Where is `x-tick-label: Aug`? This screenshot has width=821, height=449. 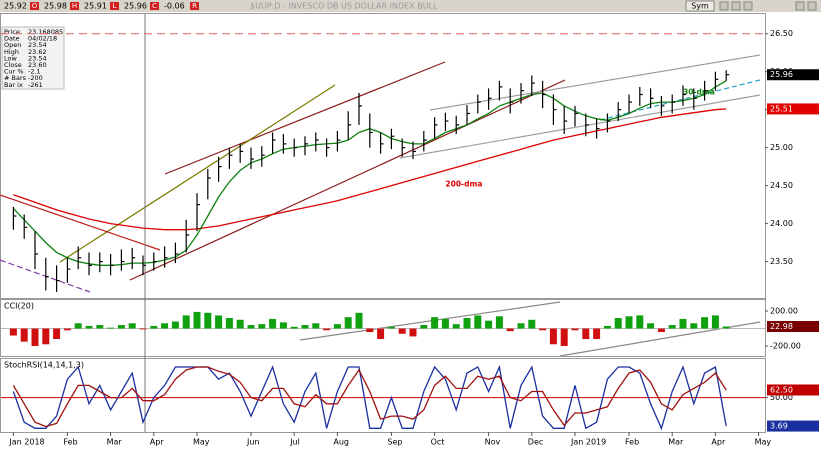
x-tick-label: Aug is located at coordinates (341, 442).